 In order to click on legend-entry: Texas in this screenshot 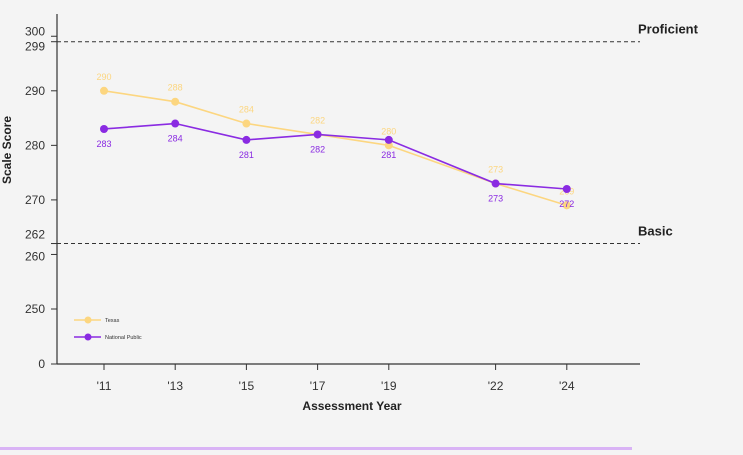, I will do `click(112, 321)`.